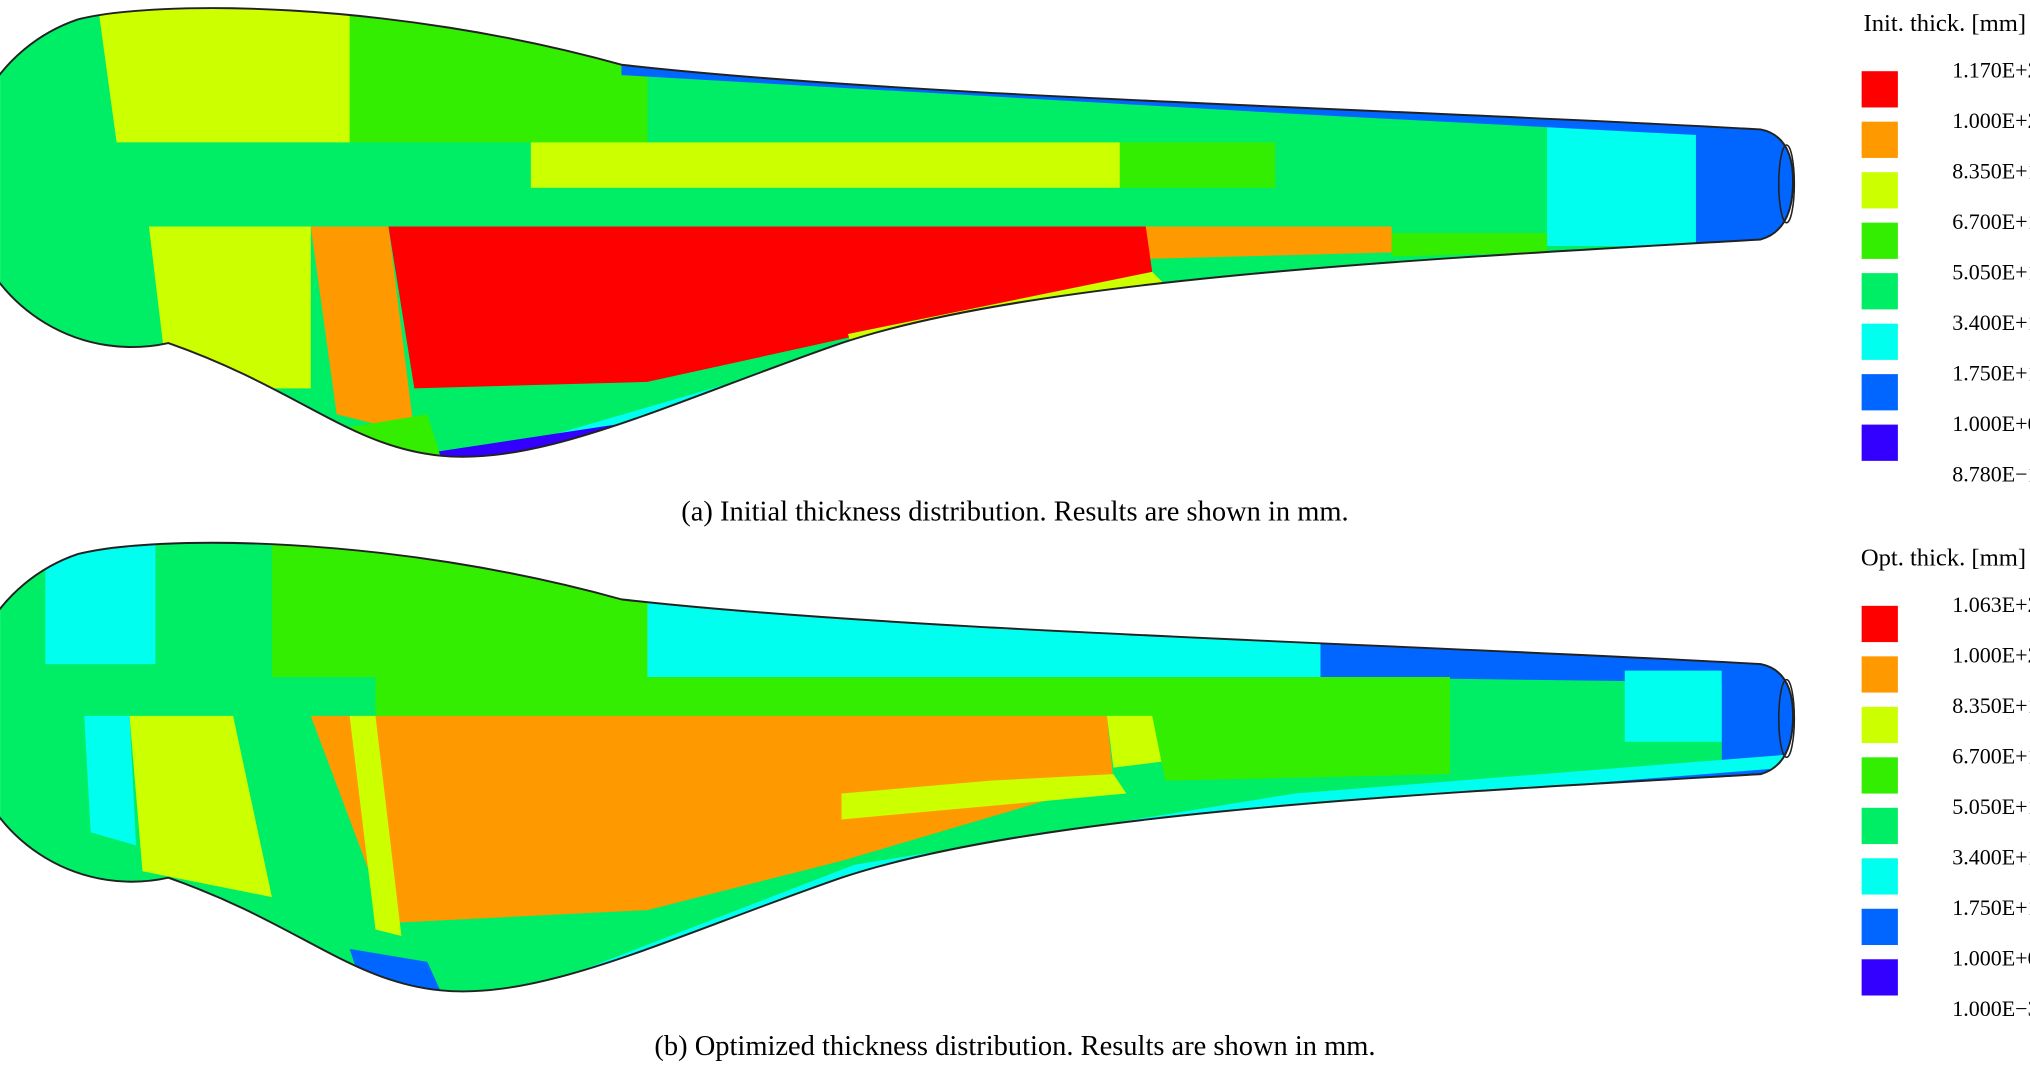 Image resolution: width=2030 pixels, height=1068 pixels. What do you see at coordinates (1991, 604) in the screenshot?
I see `legend-label: 1.063E+2` at bounding box center [1991, 604].